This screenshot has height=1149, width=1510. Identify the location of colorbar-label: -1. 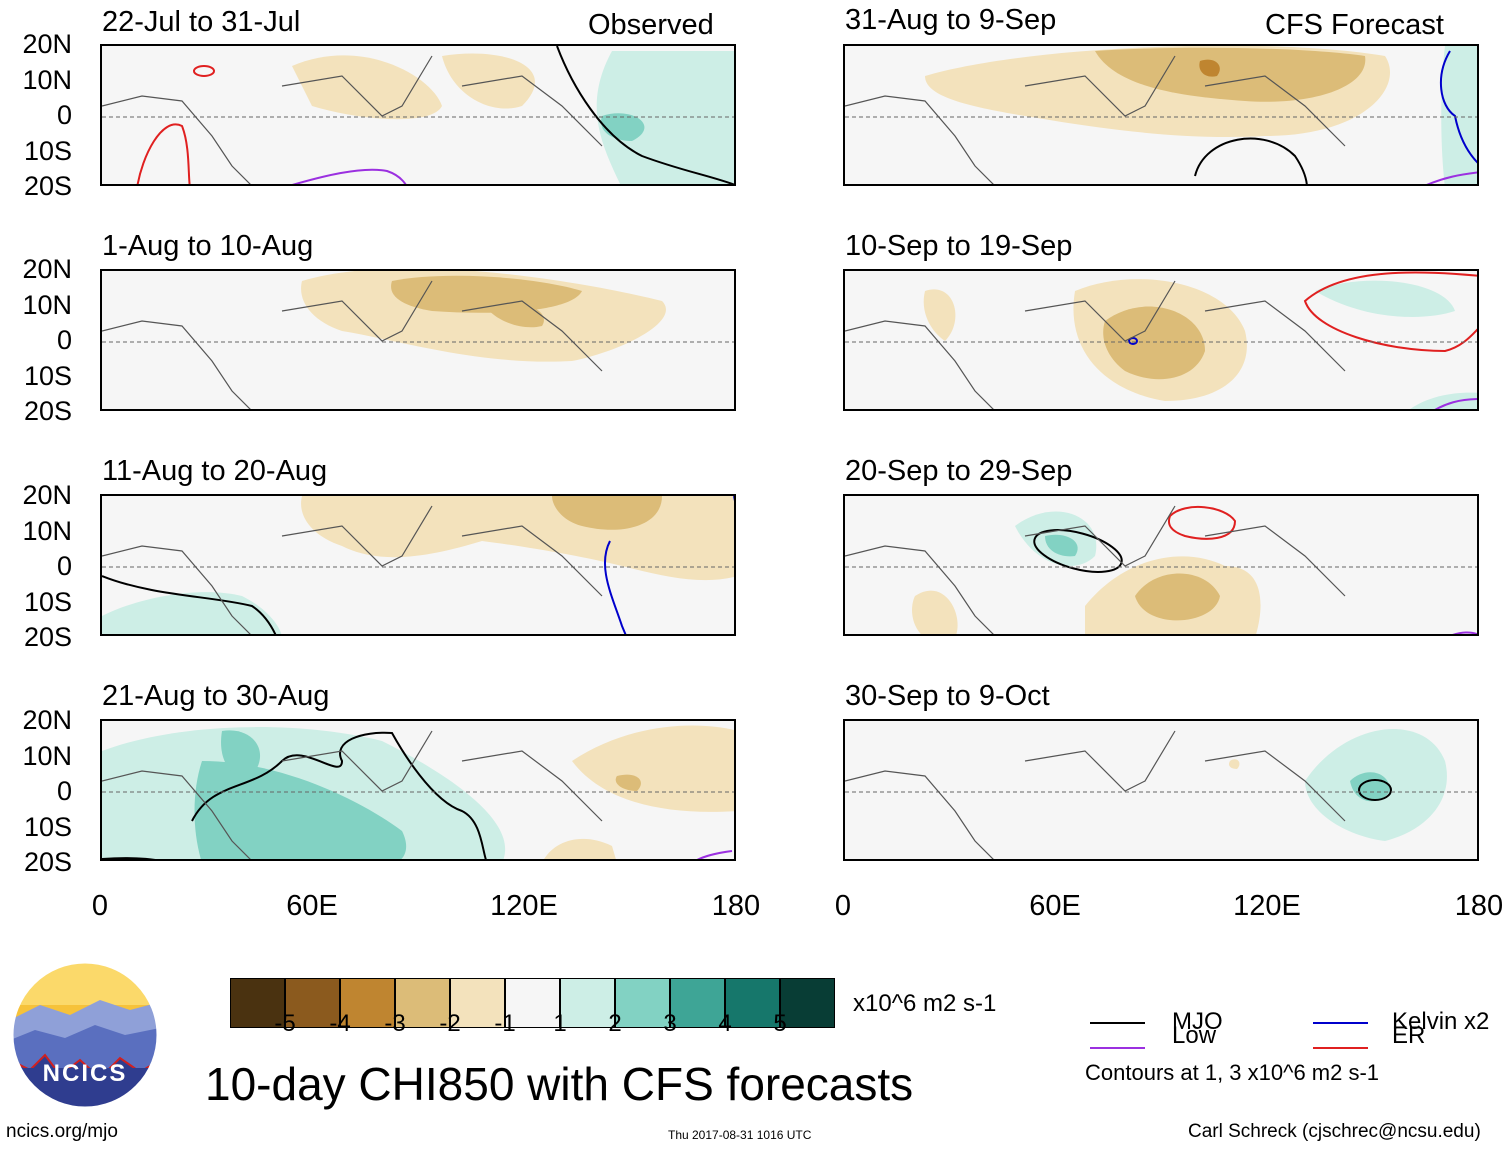
(505, 1023).